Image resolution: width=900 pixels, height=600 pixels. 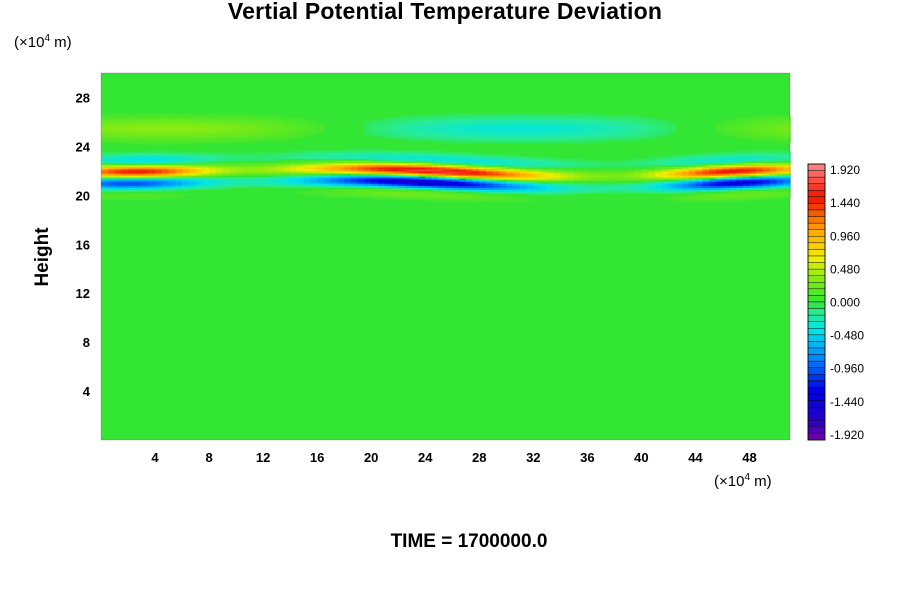 I want to click on colorbar-segment, so click(x=816, y=194).